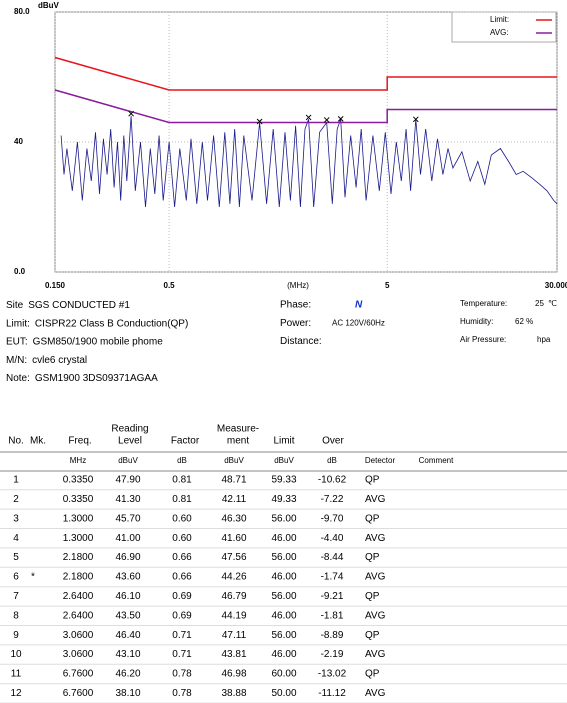 Image resolution: width=567 pixels, height=703 pixels. What do you see at coordinates (16, 557) in the screenshot?
I see `table-cell: 5` at bounding box center [16, 557].